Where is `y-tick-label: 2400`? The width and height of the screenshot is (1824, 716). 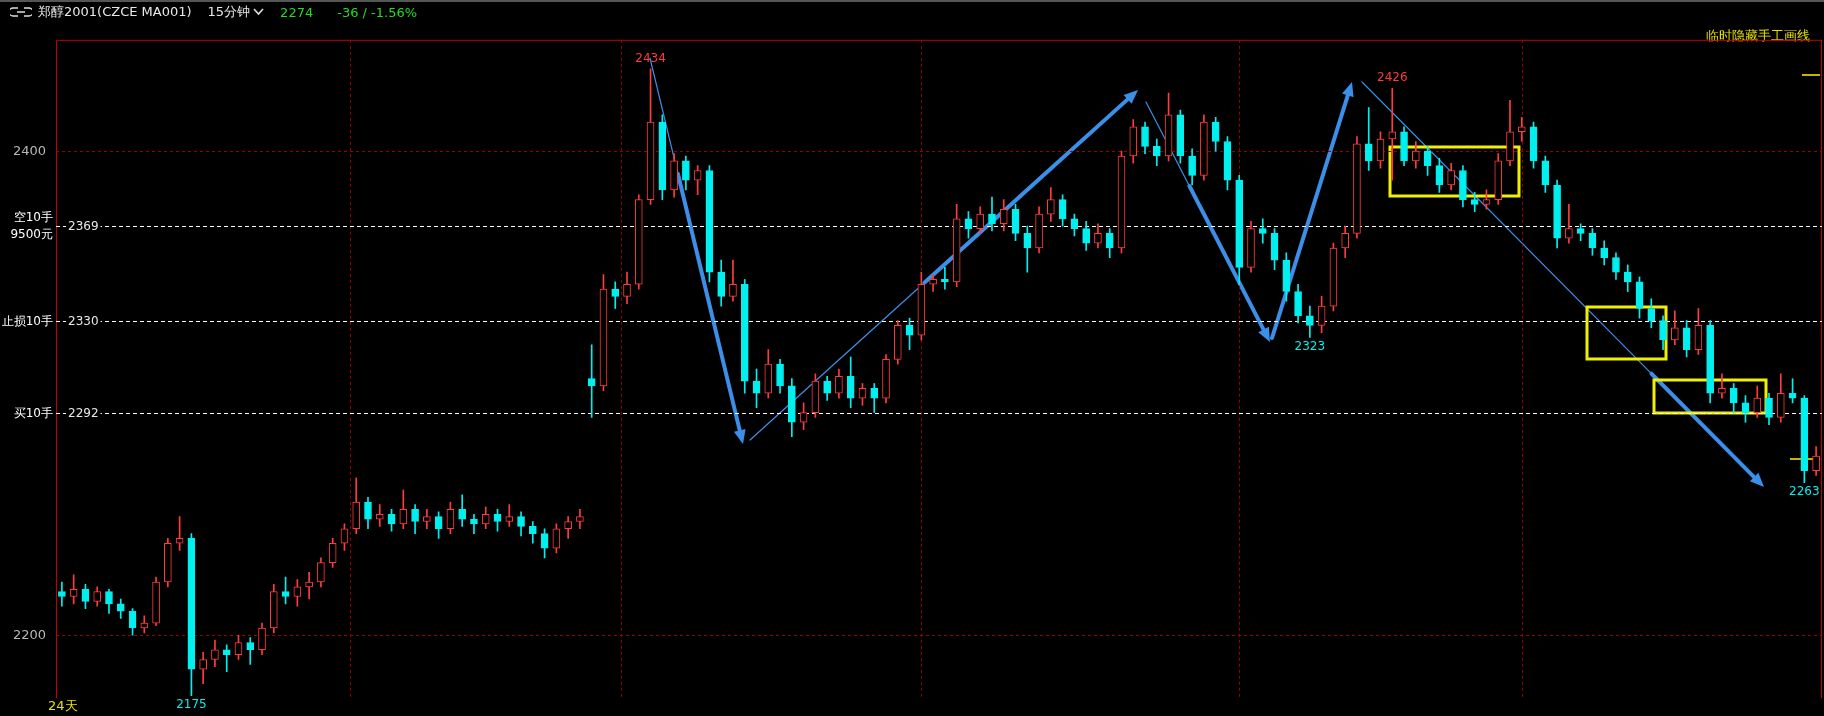 y-tick-label: 2400 is located at coordinates (29, 150).